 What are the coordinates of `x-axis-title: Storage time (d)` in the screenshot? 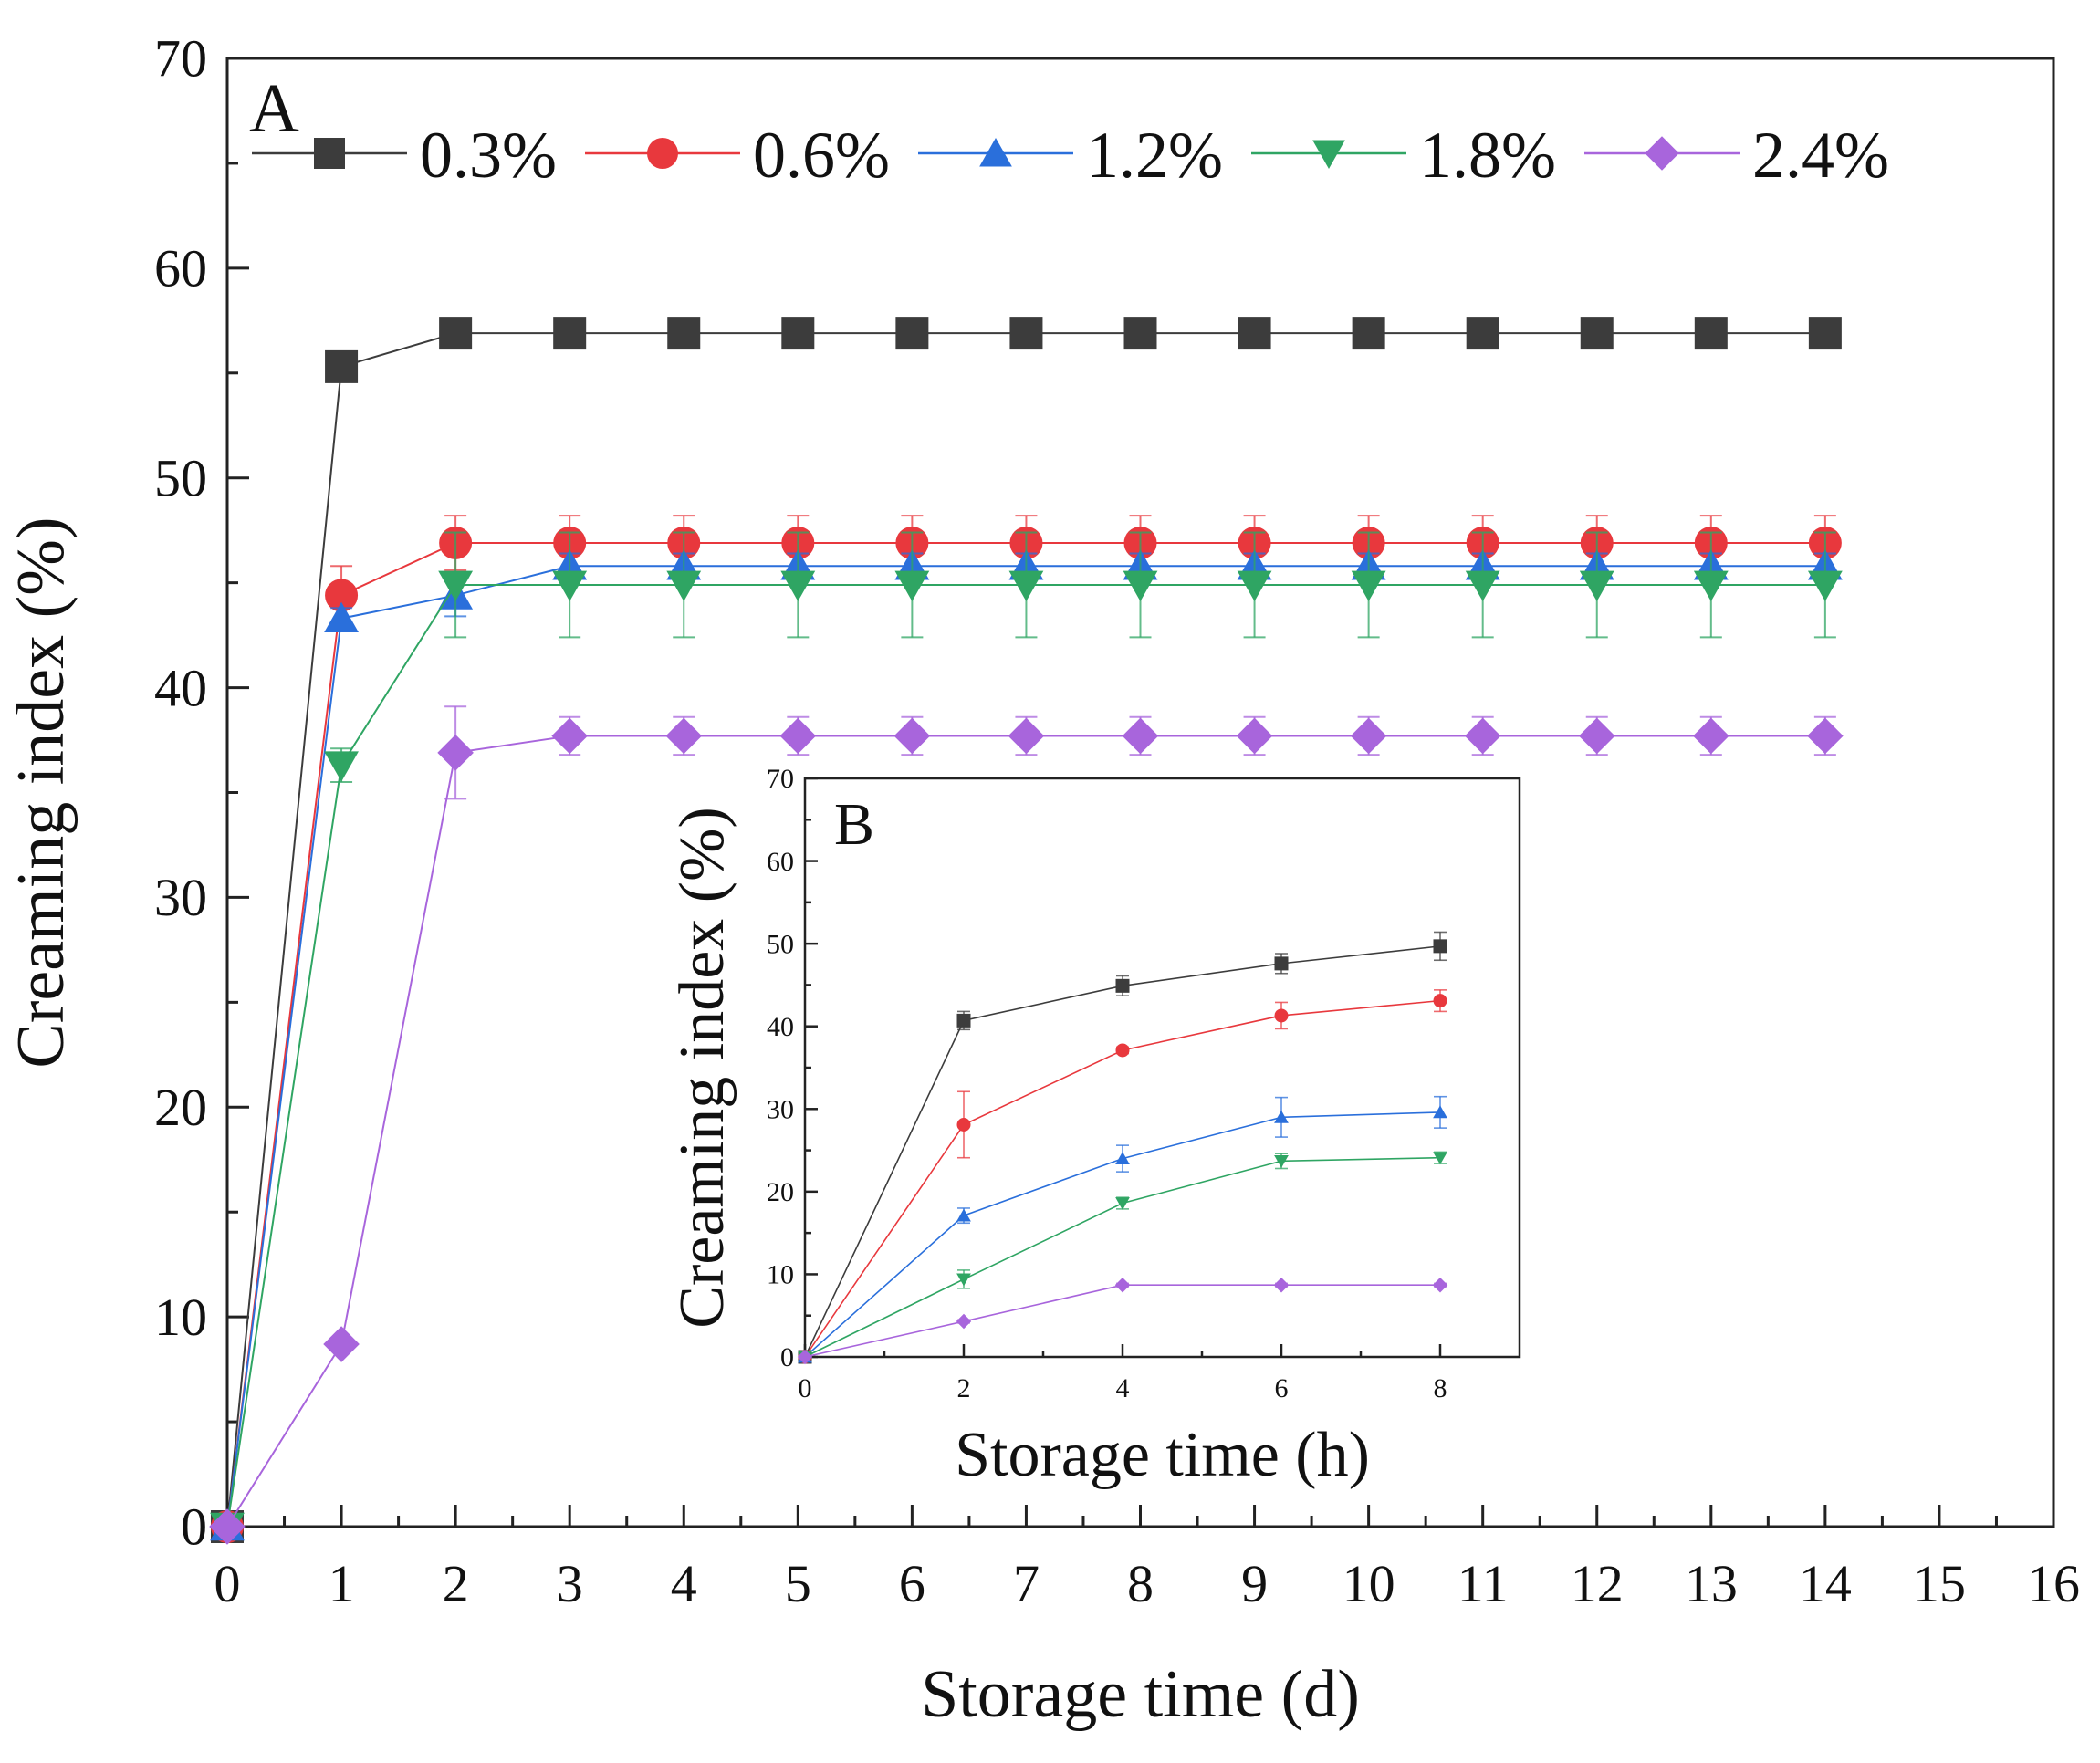 It's located at (1140, 1694).